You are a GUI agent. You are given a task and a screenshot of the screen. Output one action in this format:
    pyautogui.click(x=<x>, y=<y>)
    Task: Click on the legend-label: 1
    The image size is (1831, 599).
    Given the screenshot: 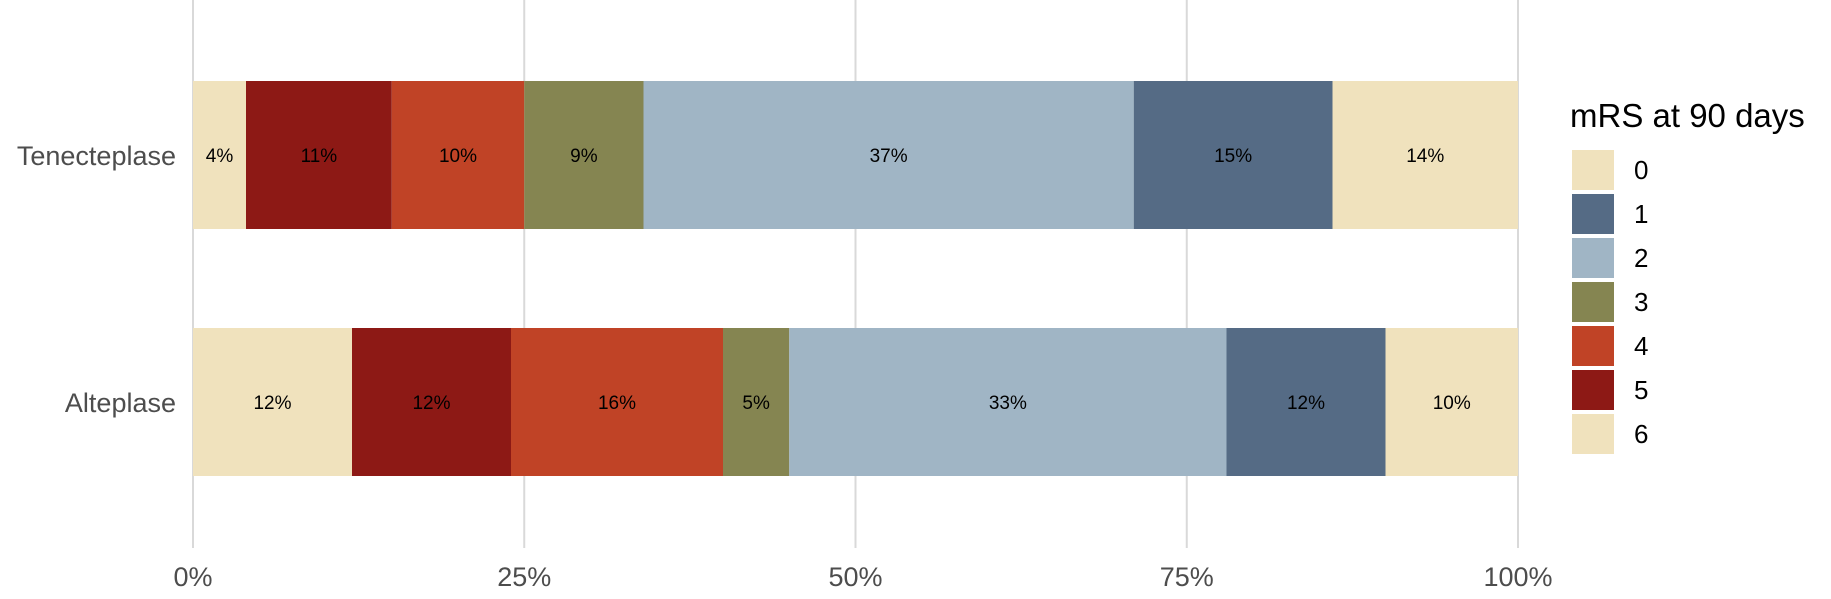 What is the action you would take?
    pyautogui.click(x=1641, y=214)
    